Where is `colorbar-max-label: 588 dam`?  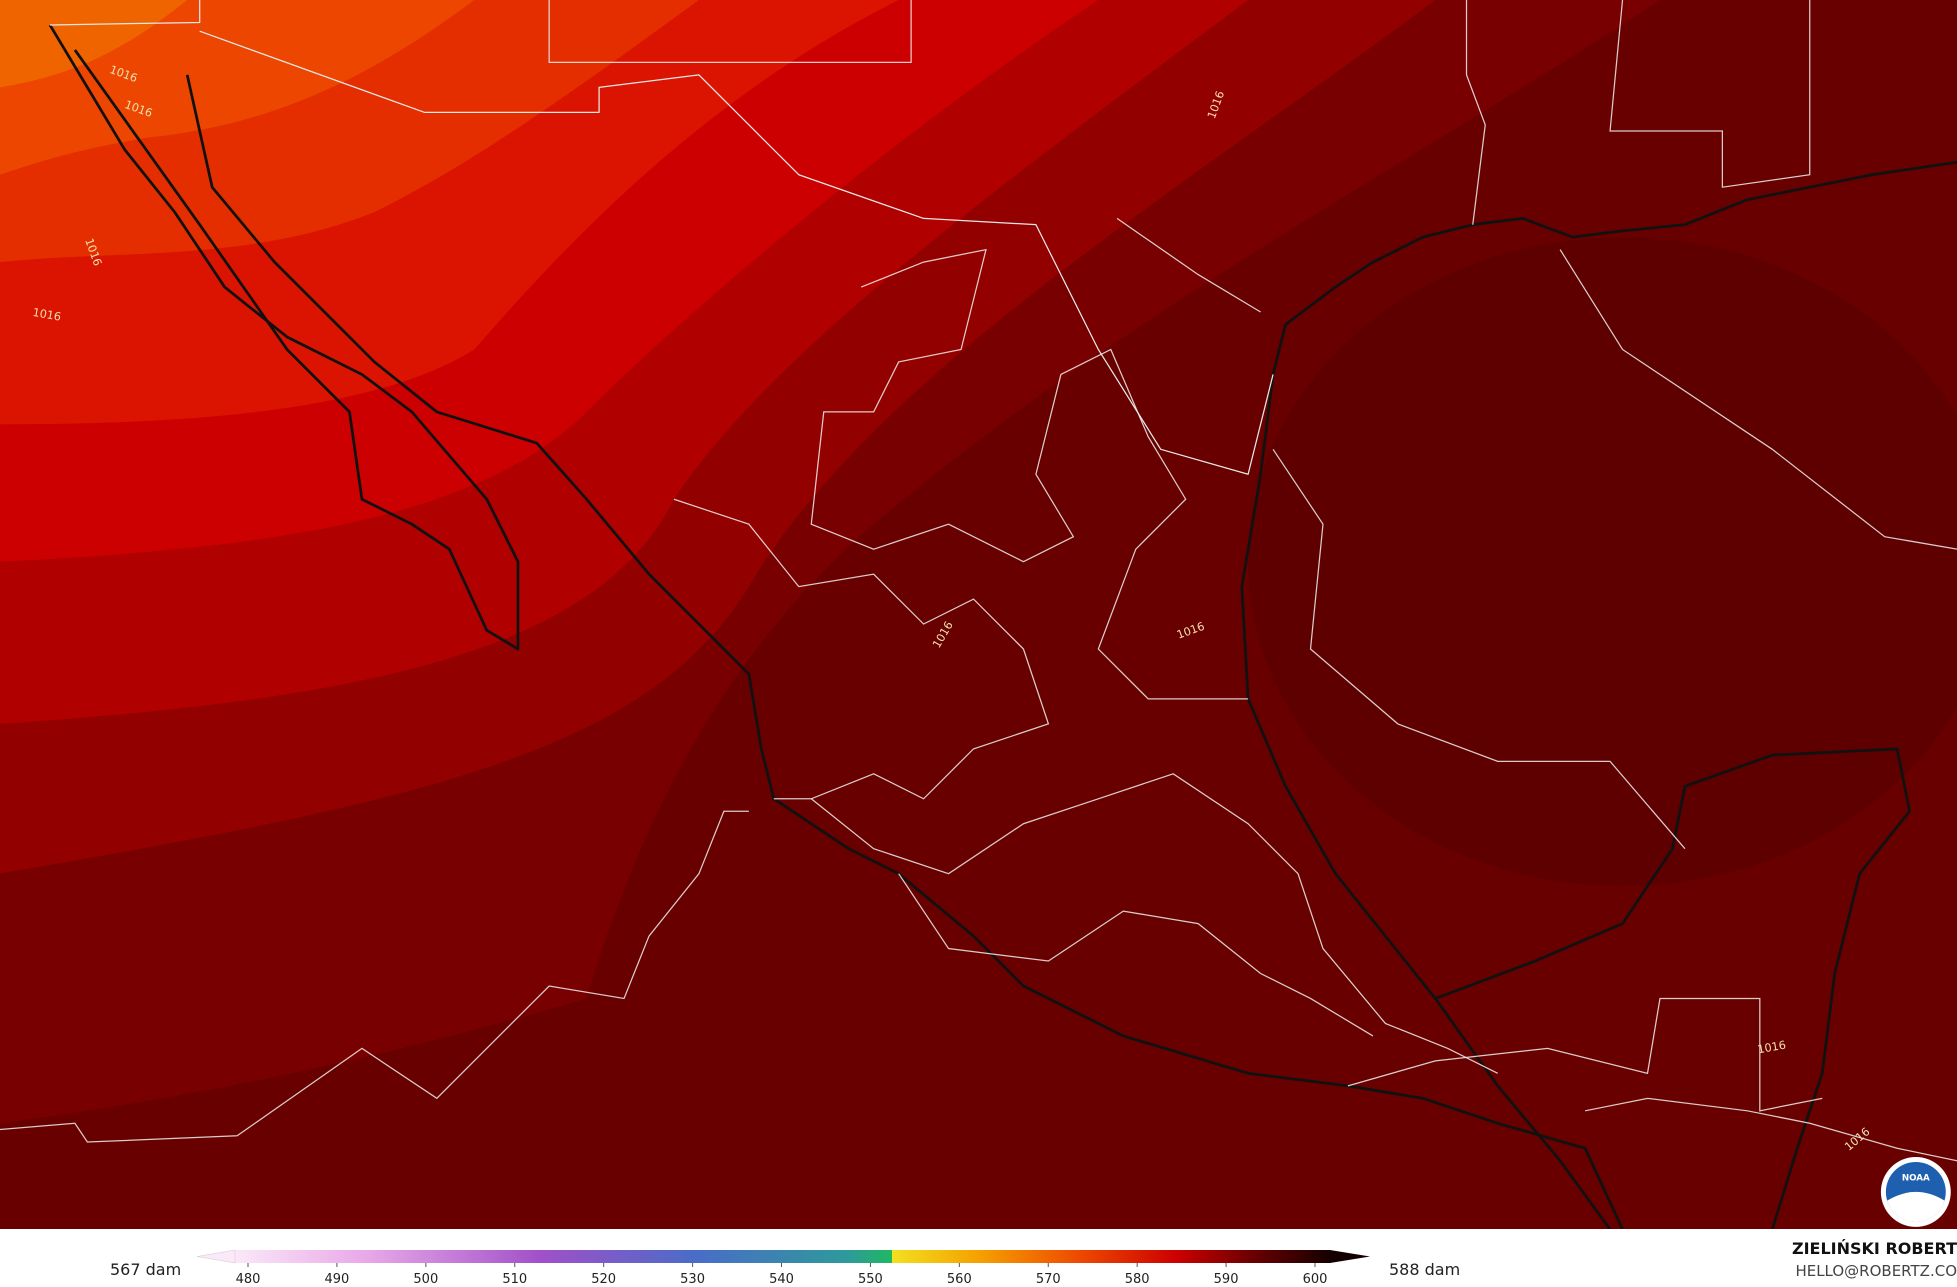 colorbar-max-label: 588 dam is located at coordinates (1424, 1269).